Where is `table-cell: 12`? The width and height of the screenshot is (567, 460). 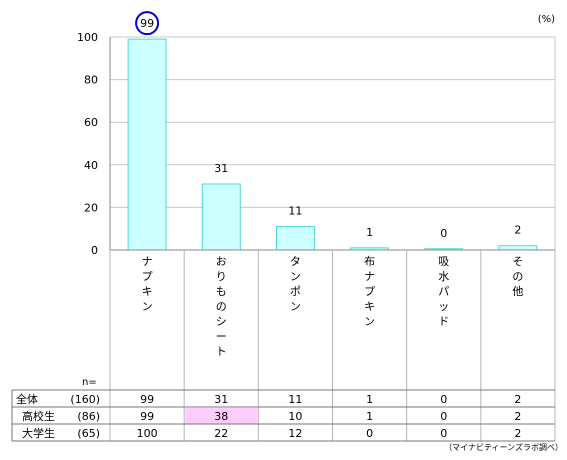
table-cell: 12 is located at coordinates (295, 433).